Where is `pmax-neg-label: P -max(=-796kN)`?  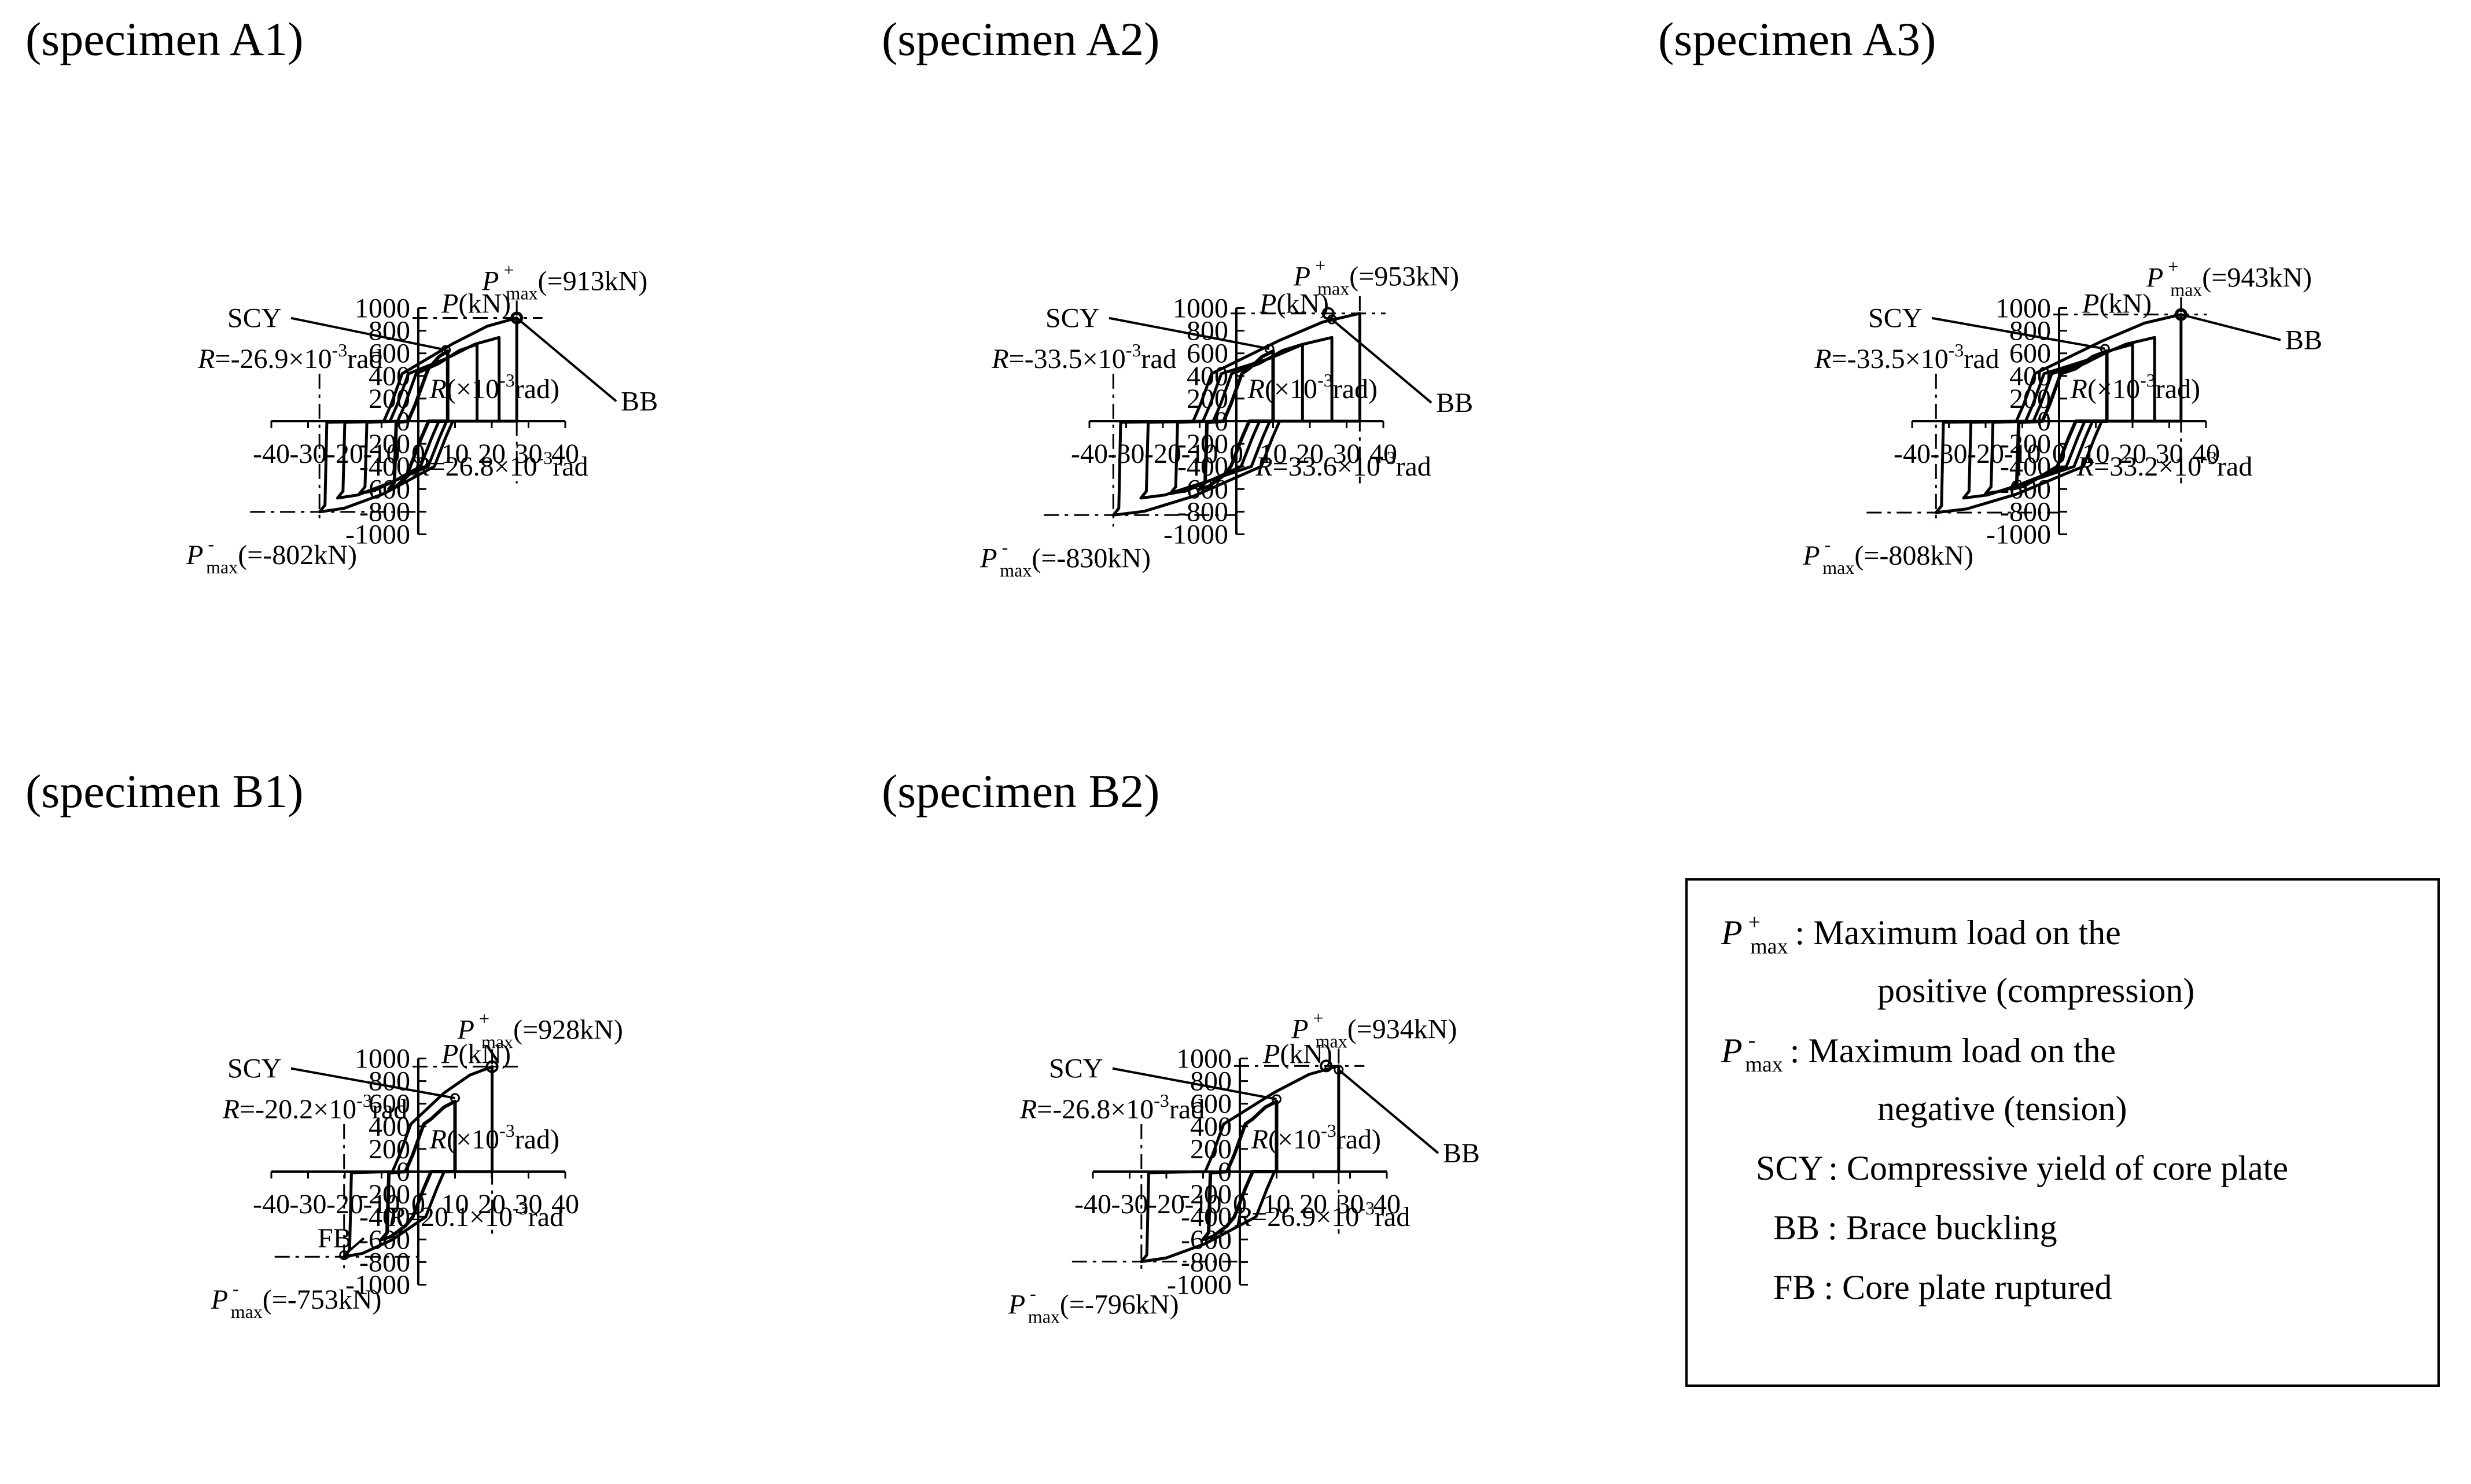 pmax-neg-label: P -max(=-796kN) is located at coordinates (1093, 1305).